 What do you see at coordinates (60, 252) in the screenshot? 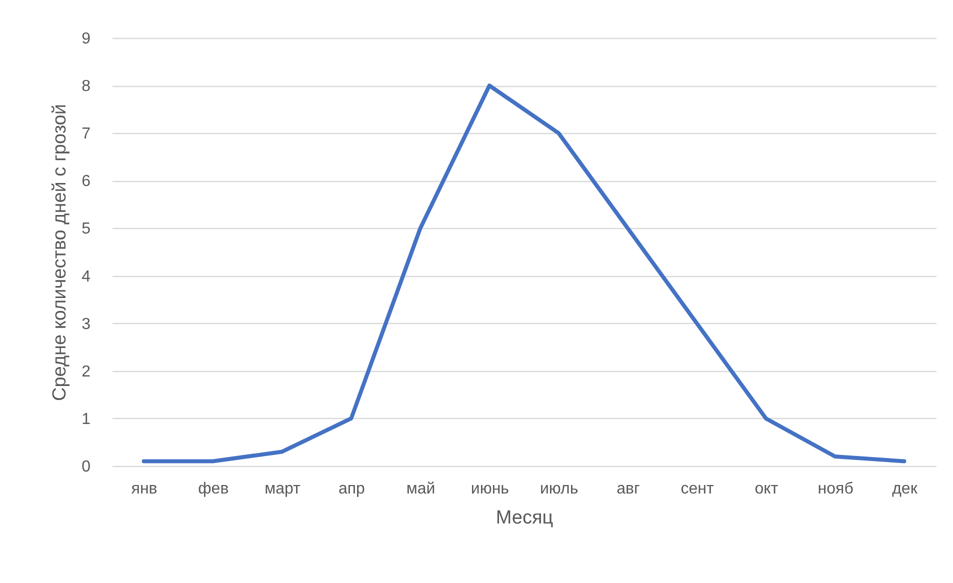
I see `y-axis-title: Средне количество дней с грозой` at bounding box center [60, 252].